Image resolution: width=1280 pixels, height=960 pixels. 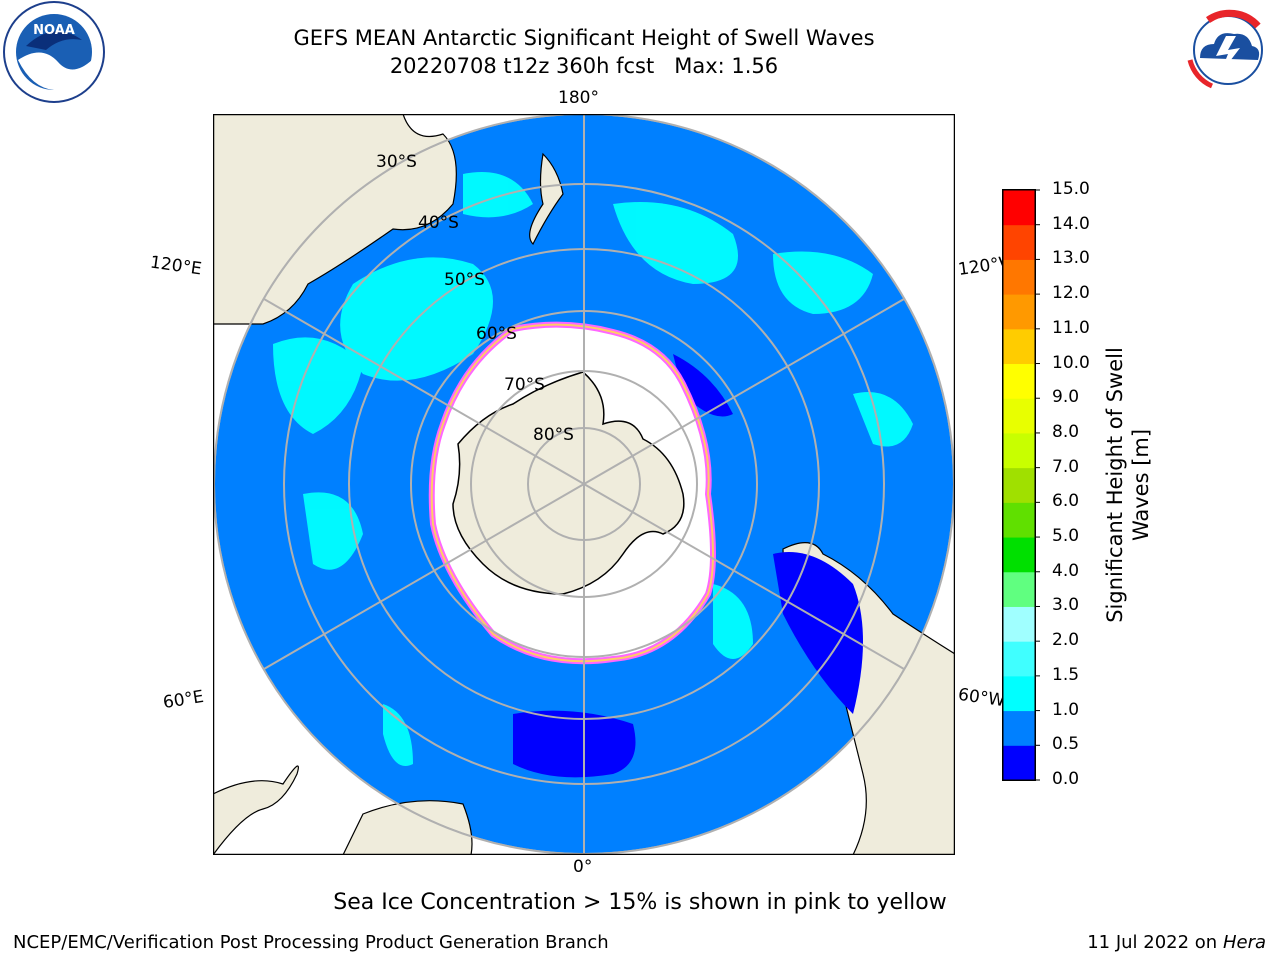 I want to click on africa-land, so click(x=256, y=810).